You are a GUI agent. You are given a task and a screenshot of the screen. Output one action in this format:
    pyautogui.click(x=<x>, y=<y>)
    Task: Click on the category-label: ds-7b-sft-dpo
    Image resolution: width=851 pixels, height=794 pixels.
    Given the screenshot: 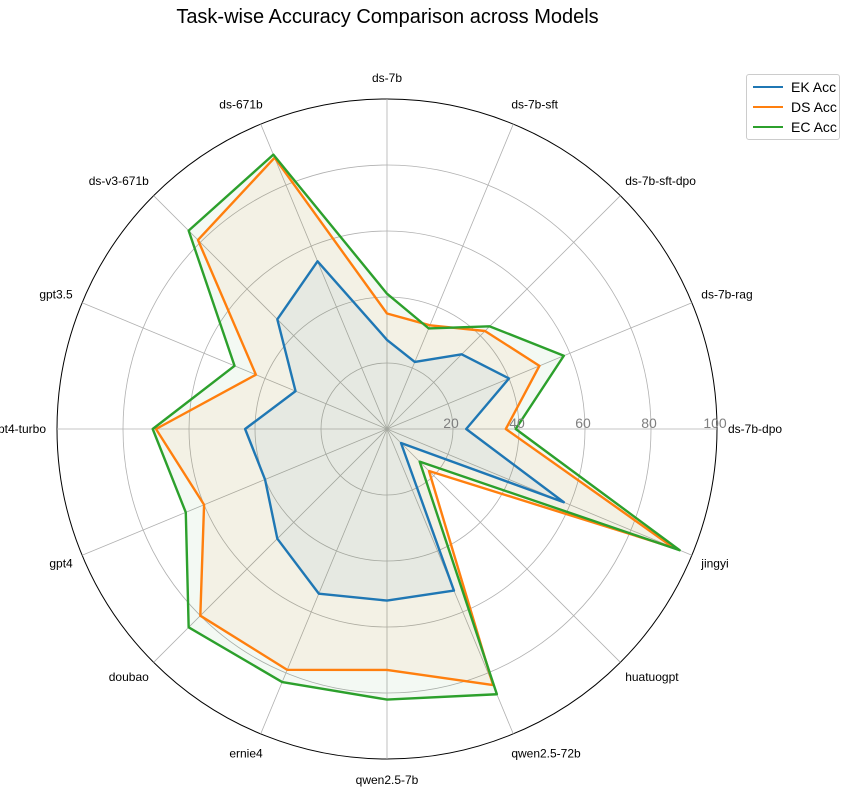 What is the action you would take?
    pyautogui.click(x=660, y=181)
    